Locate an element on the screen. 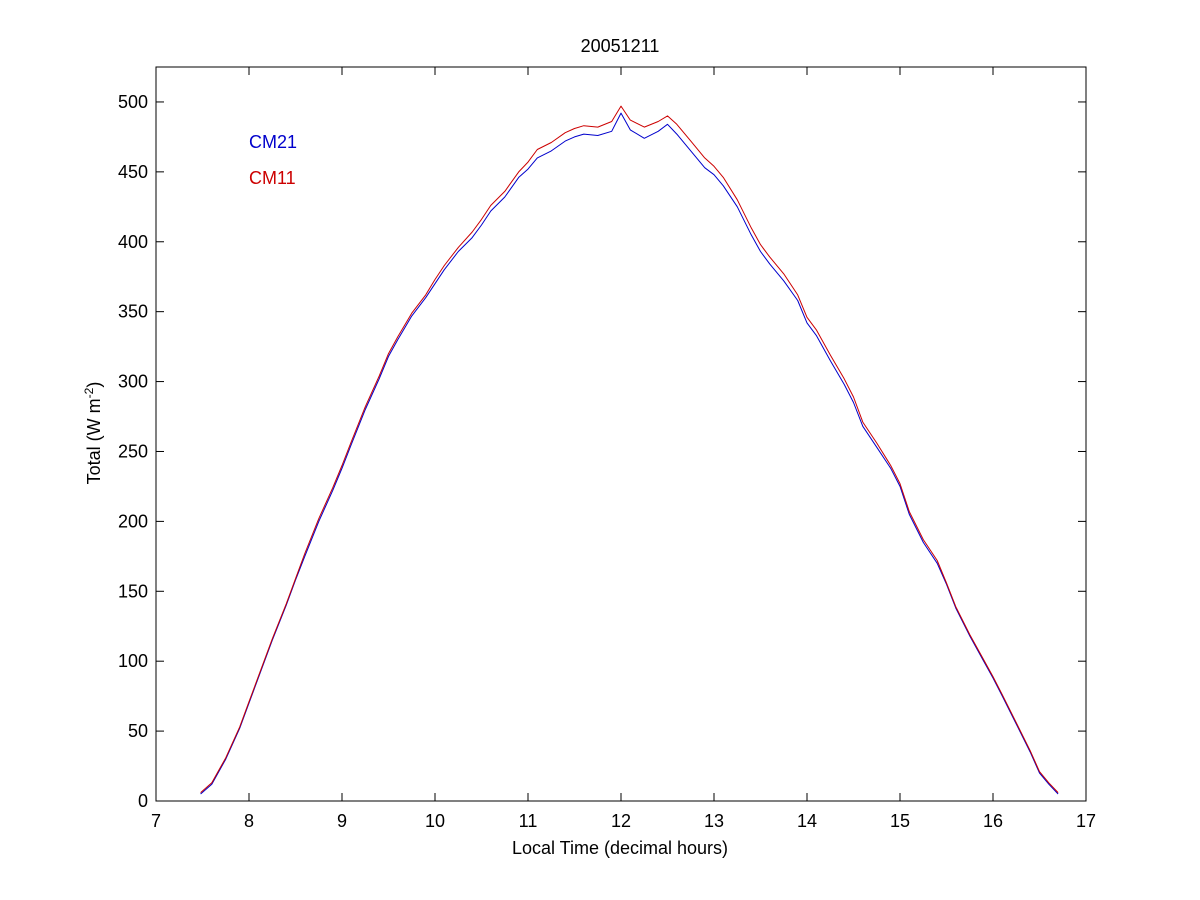 Image resolution: width=1200 pixels, height=900 pixels. y-axis-title-superscript: -2 is located at coordinates (89, 392).